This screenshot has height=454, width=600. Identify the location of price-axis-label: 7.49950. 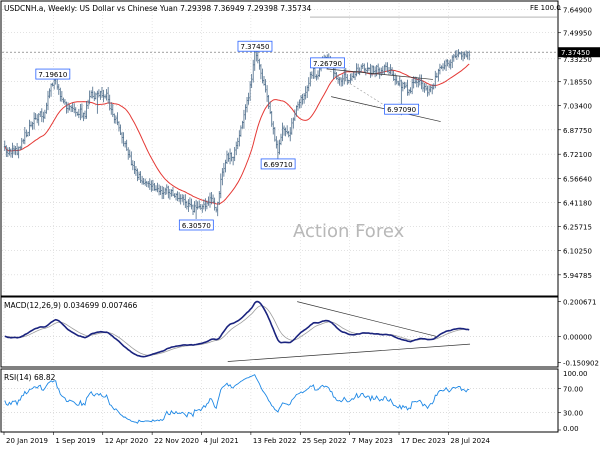
(577, 34).